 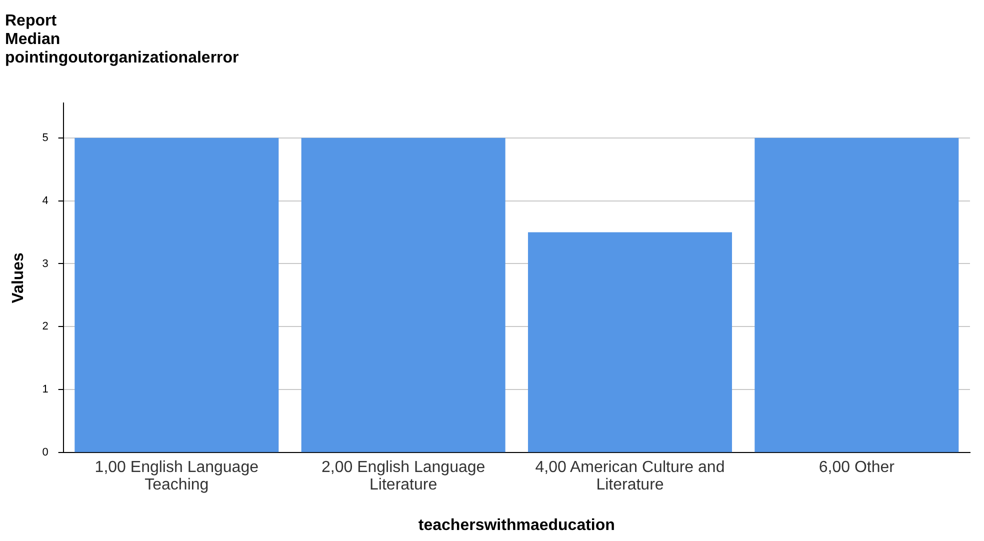 What do you see at coordinates (45, 390) in the screenshot?
I see `y-tick-label: 1` at bounding box center [45, 390].